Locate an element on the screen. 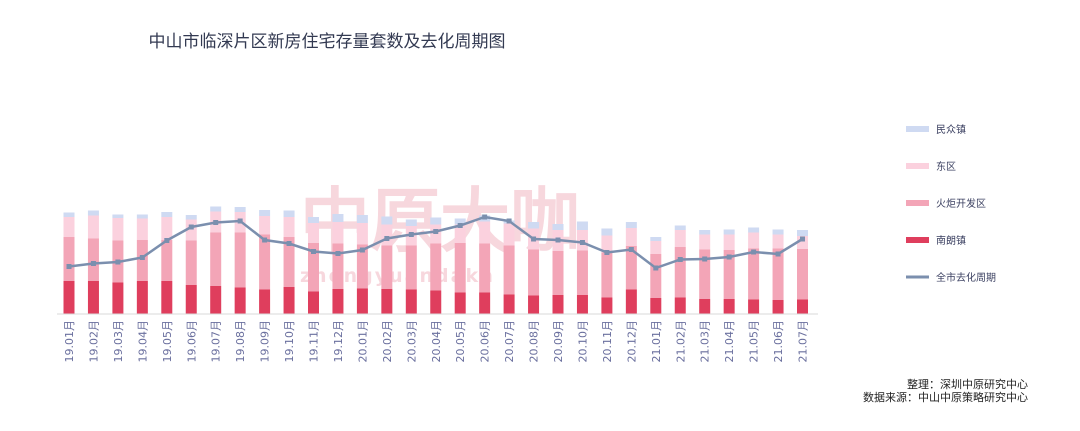 The width and height of the screenshot is (1080, 431). bar-南朗镇-20.11月 is located at coordinates (607, 305).